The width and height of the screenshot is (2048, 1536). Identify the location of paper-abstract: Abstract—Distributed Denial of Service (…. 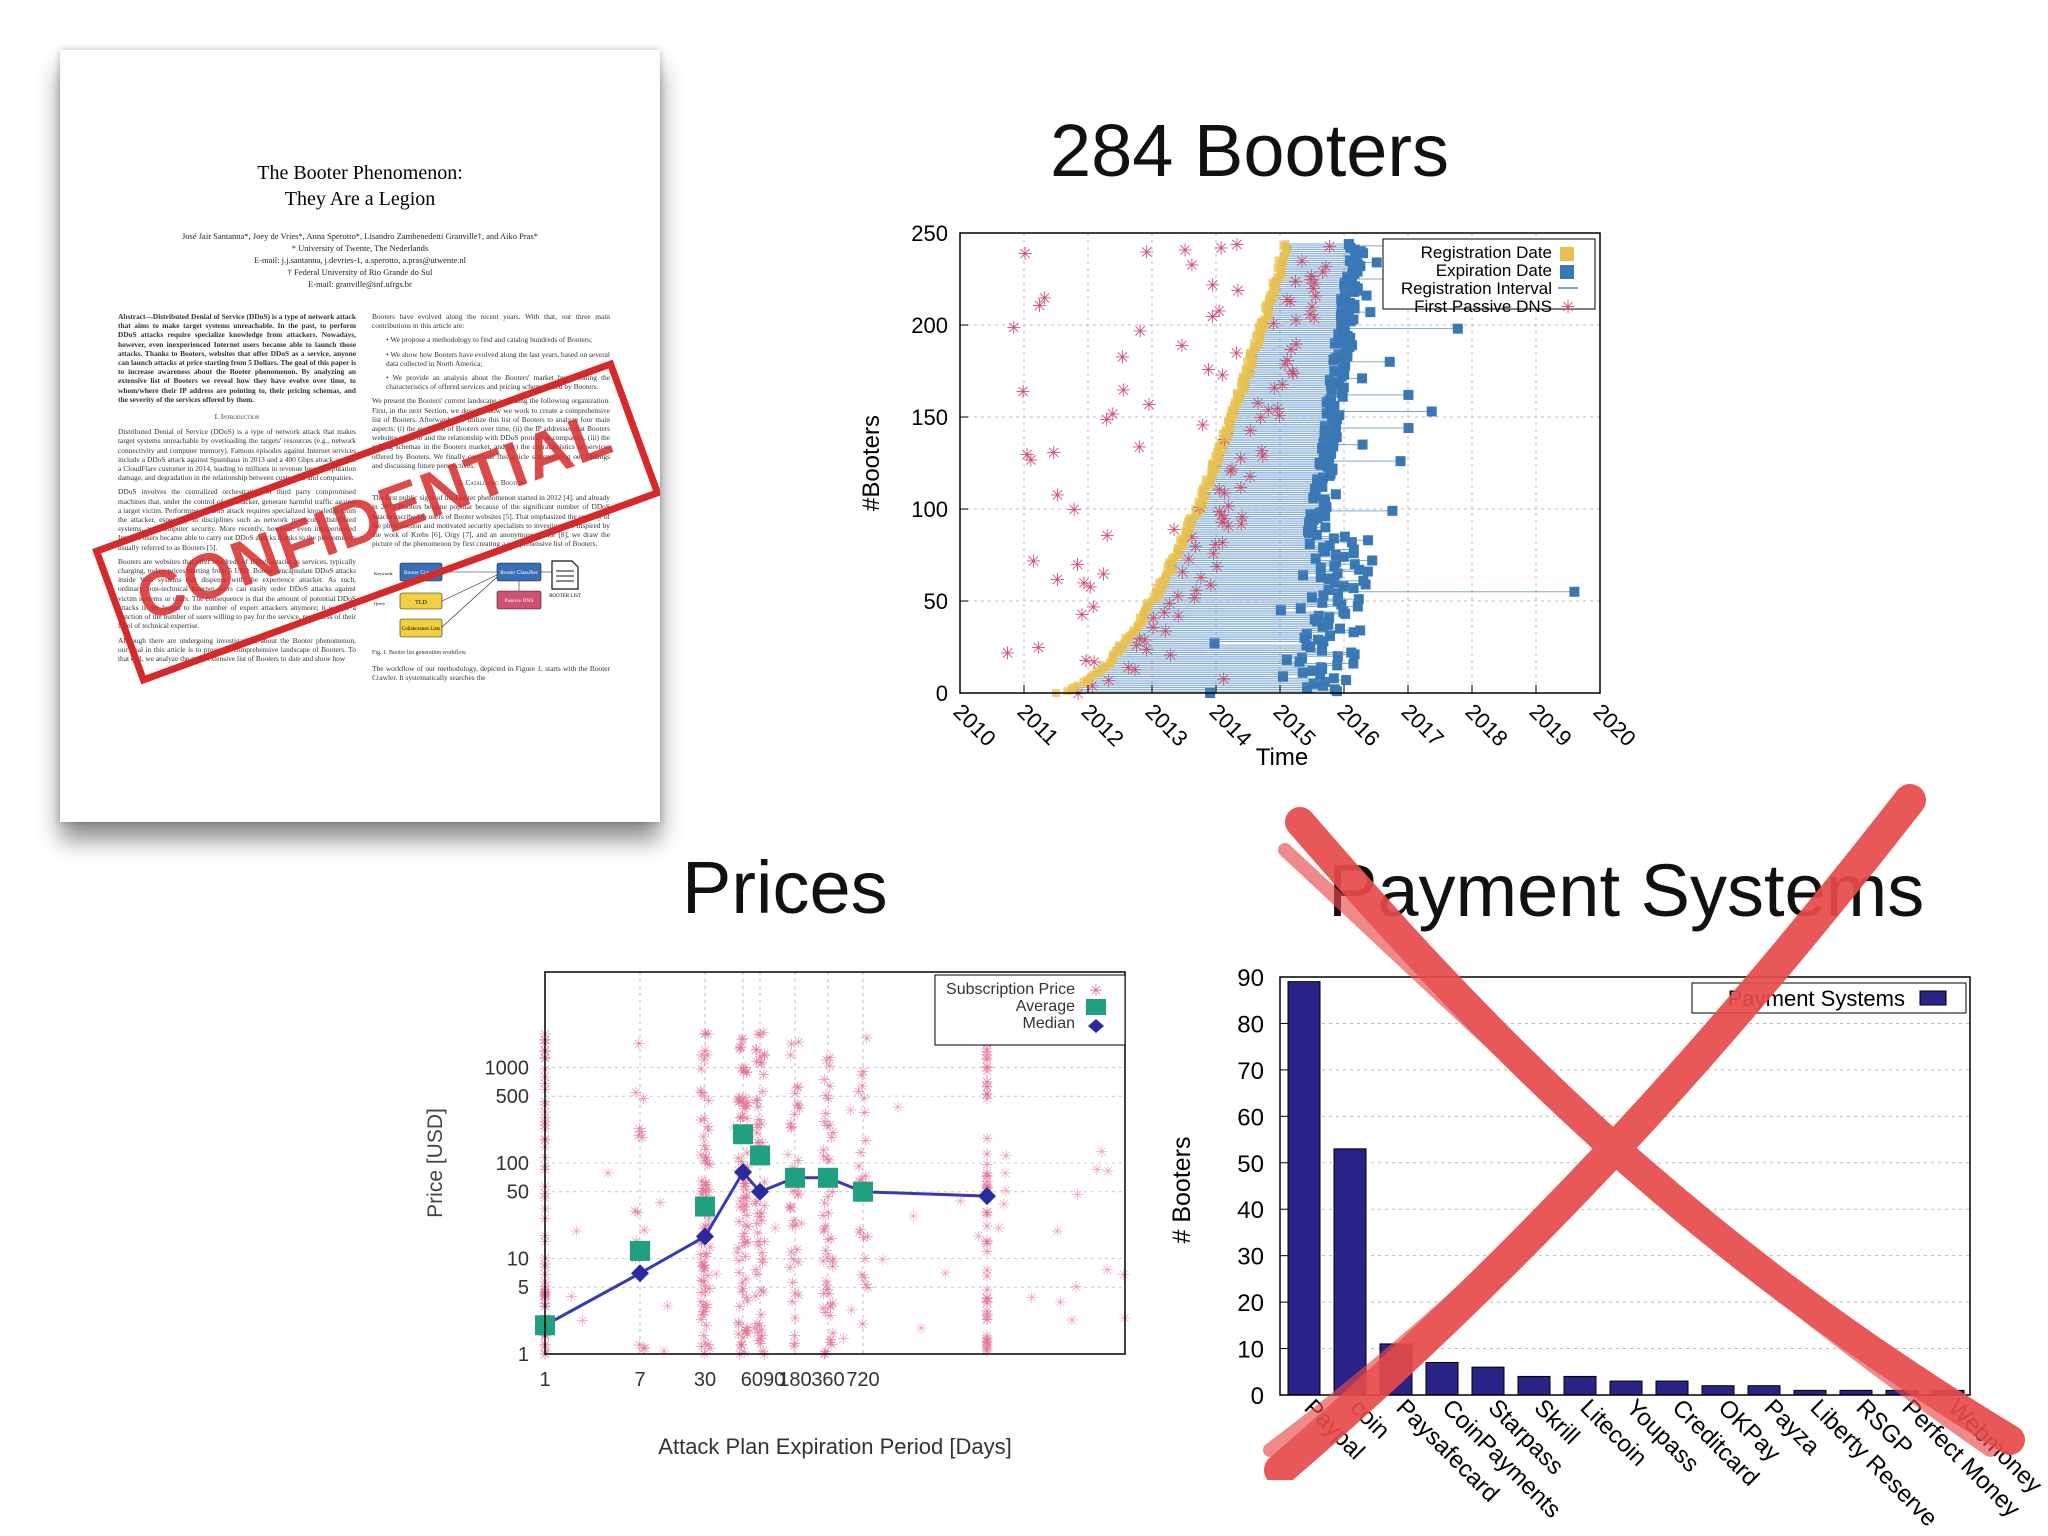
(237, 358).